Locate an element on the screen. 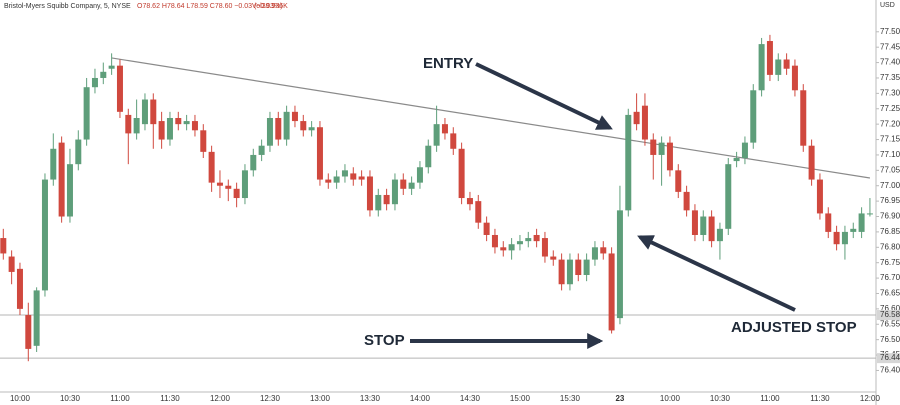 This screenshot has height=405, width=900. y-tick-label: 76.75 is located at coordinates (890, 262).